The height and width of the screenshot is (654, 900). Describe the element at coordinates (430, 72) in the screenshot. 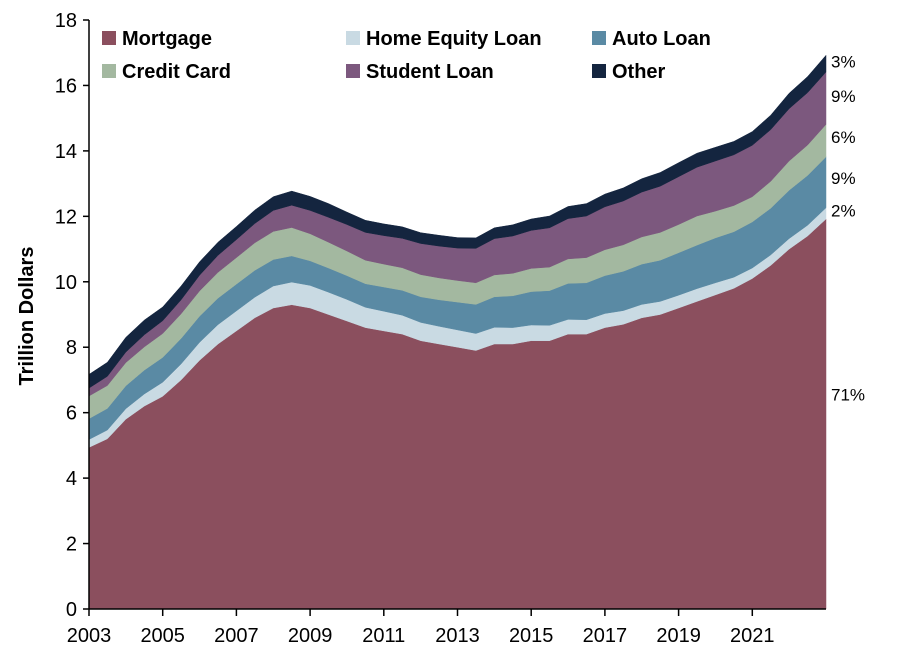

I see `legend-label: Student Loan` at that location.